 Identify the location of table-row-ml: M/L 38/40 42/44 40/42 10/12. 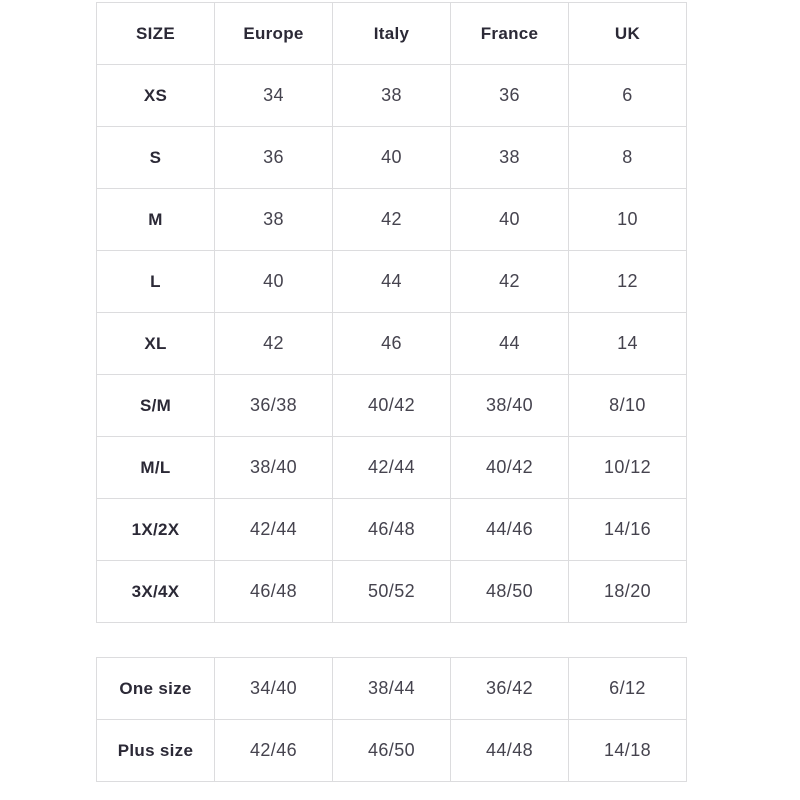
(391, 467).